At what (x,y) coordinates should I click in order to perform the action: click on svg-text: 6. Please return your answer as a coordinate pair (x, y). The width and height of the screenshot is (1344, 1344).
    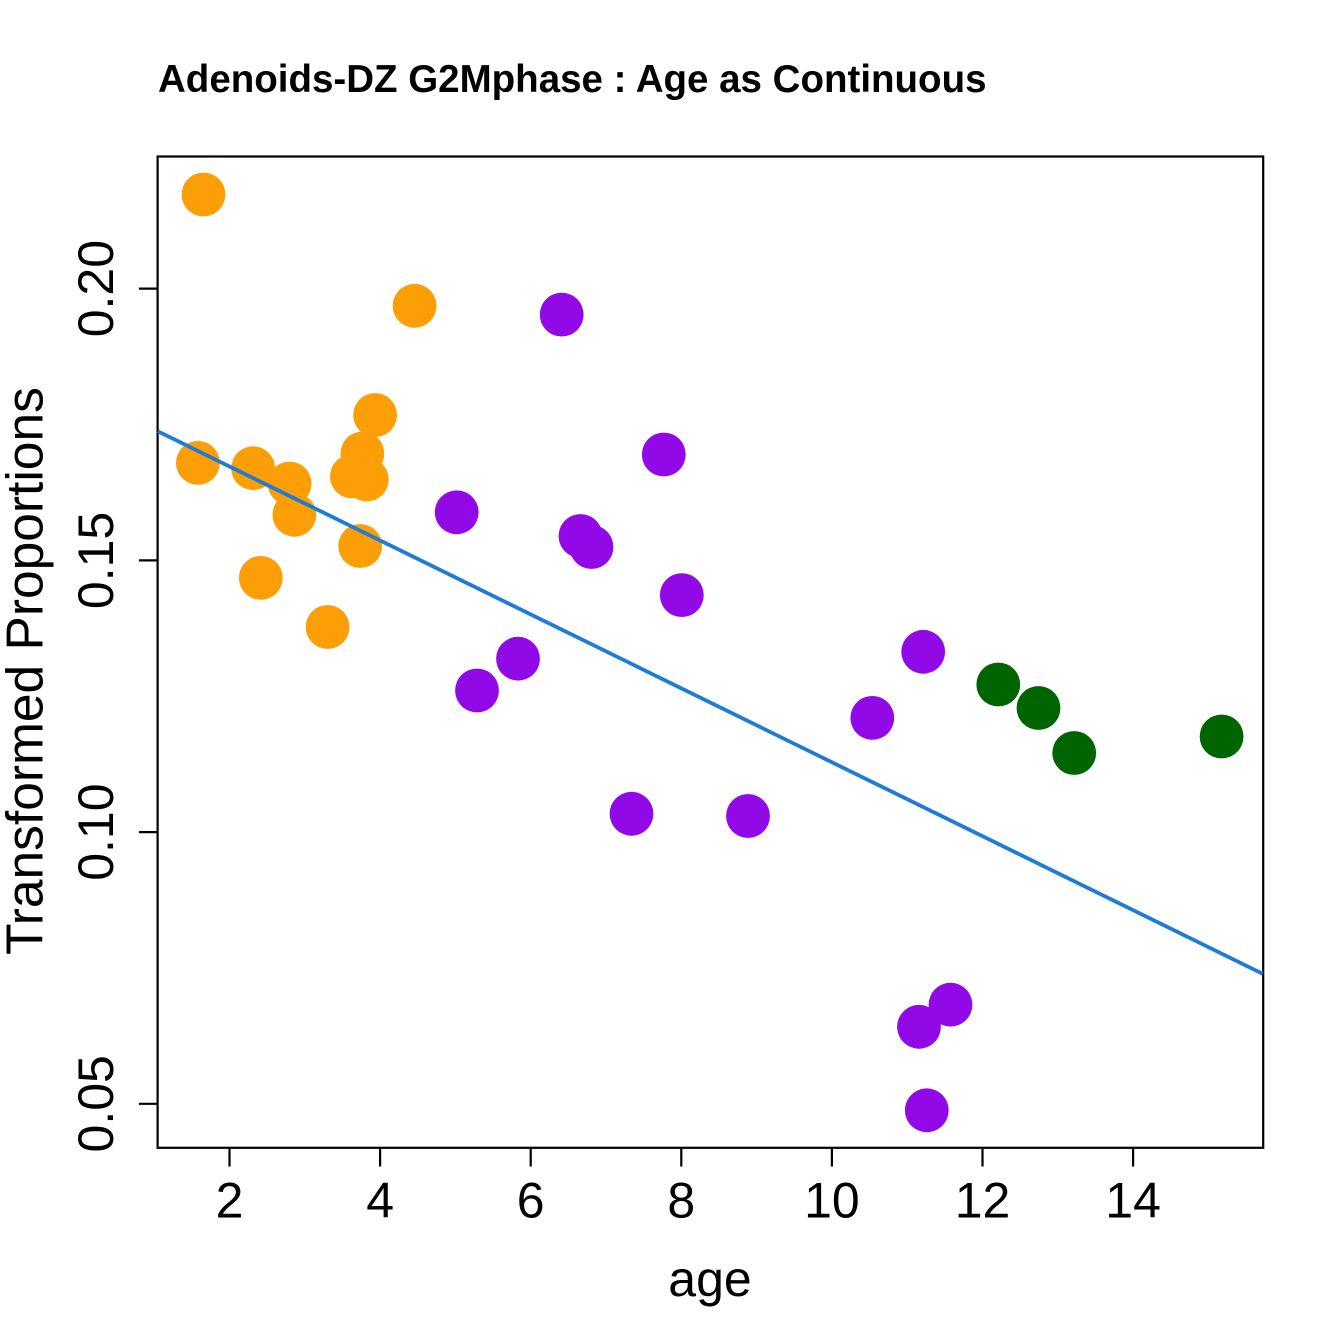
    Looking at the image, I should click on (531, 1201).